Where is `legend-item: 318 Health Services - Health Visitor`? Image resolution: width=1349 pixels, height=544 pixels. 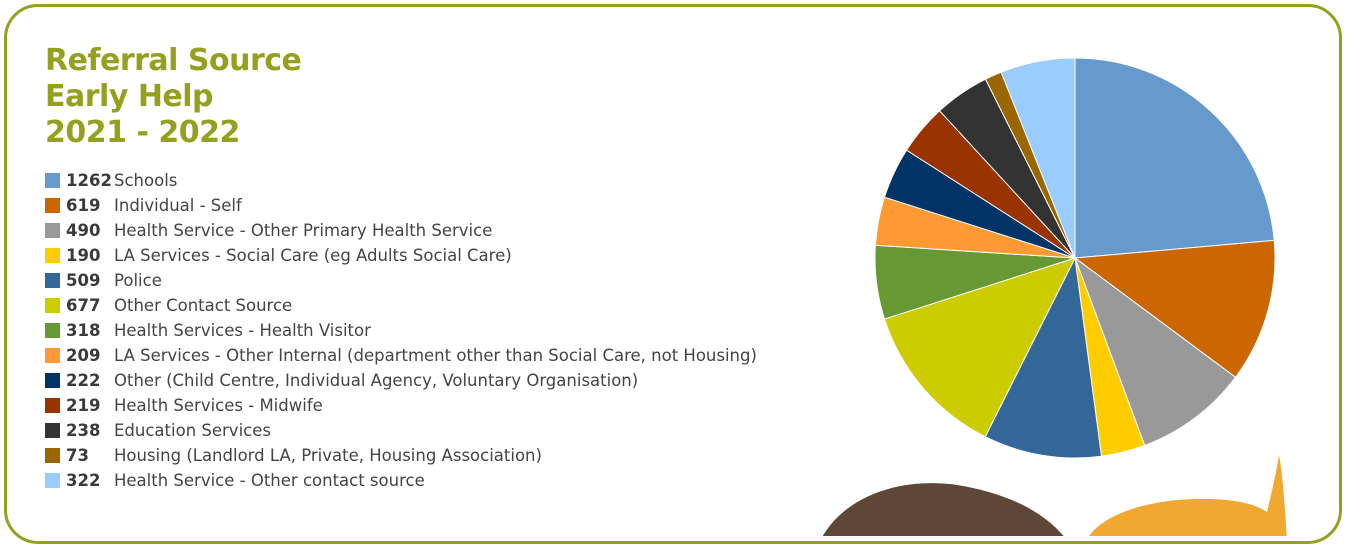 legend-item: 318 Health Services - Health Visitor is located at coordinates (401, 330).